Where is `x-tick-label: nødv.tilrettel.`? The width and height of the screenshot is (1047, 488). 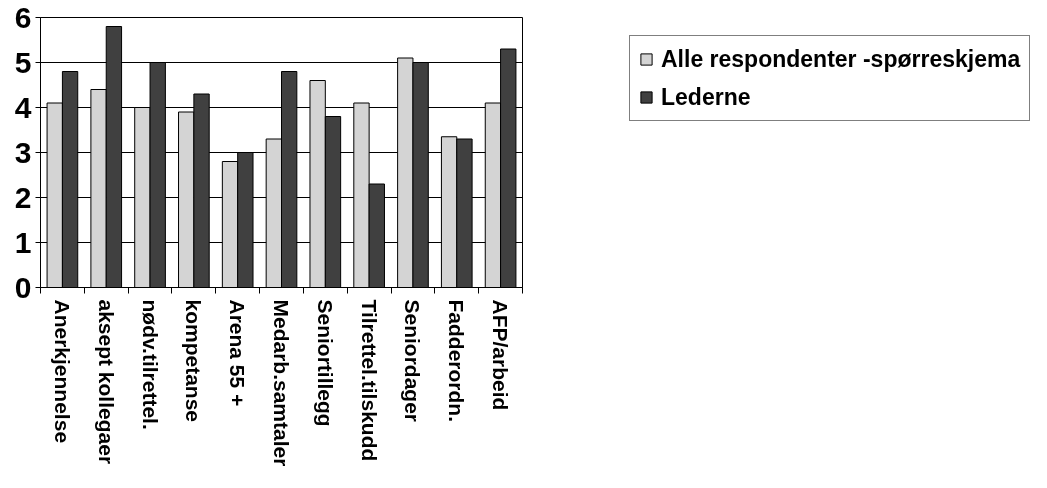 x-tick-label: nødv.tilrettel. is located at coordinates (150, 364).